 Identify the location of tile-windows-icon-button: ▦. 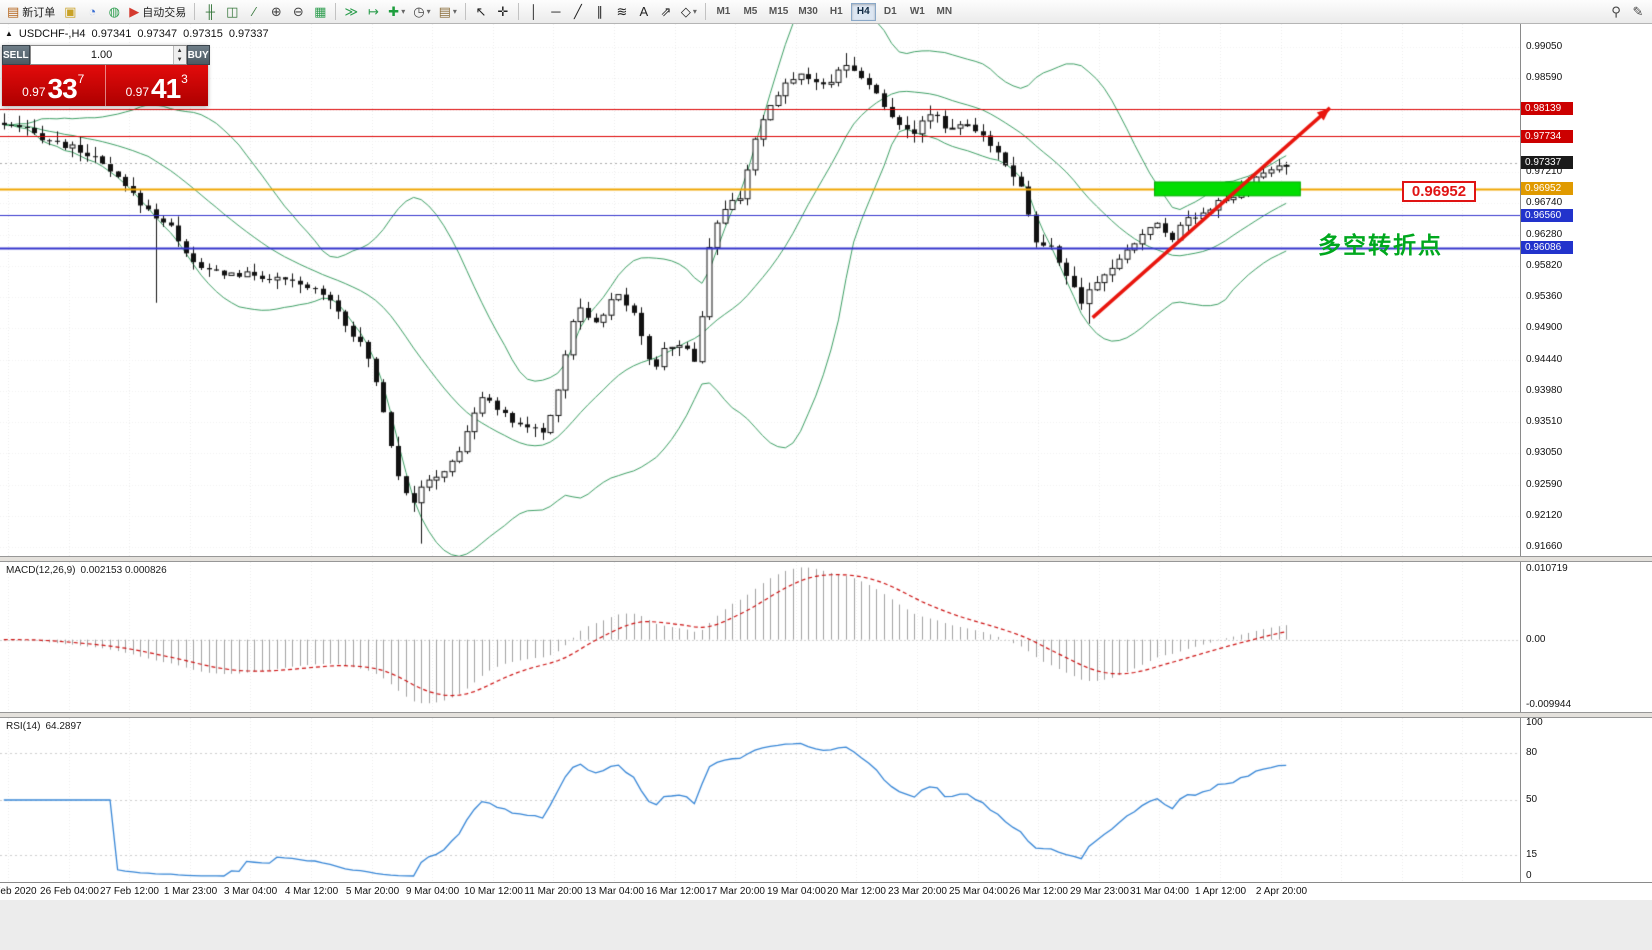
(320, 12).